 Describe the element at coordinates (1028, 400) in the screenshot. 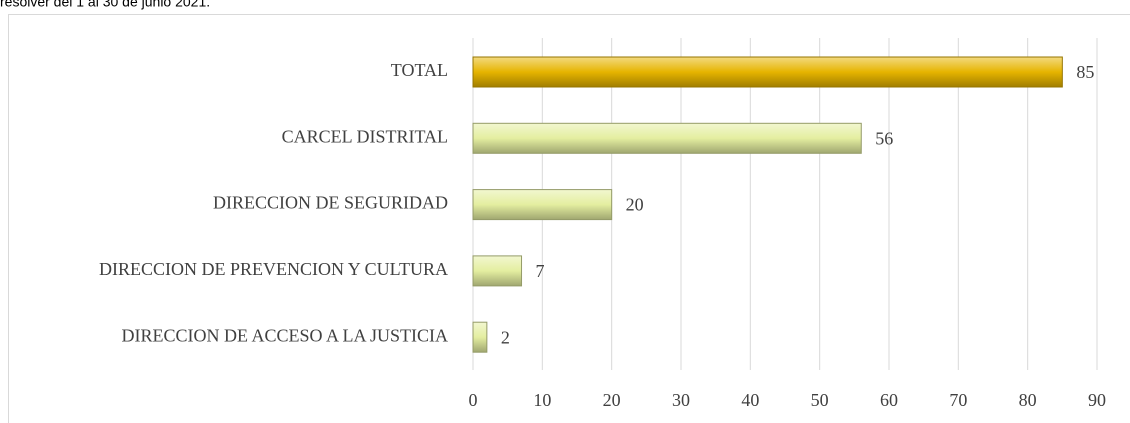

I see `x-tick-label: 80` at that location.